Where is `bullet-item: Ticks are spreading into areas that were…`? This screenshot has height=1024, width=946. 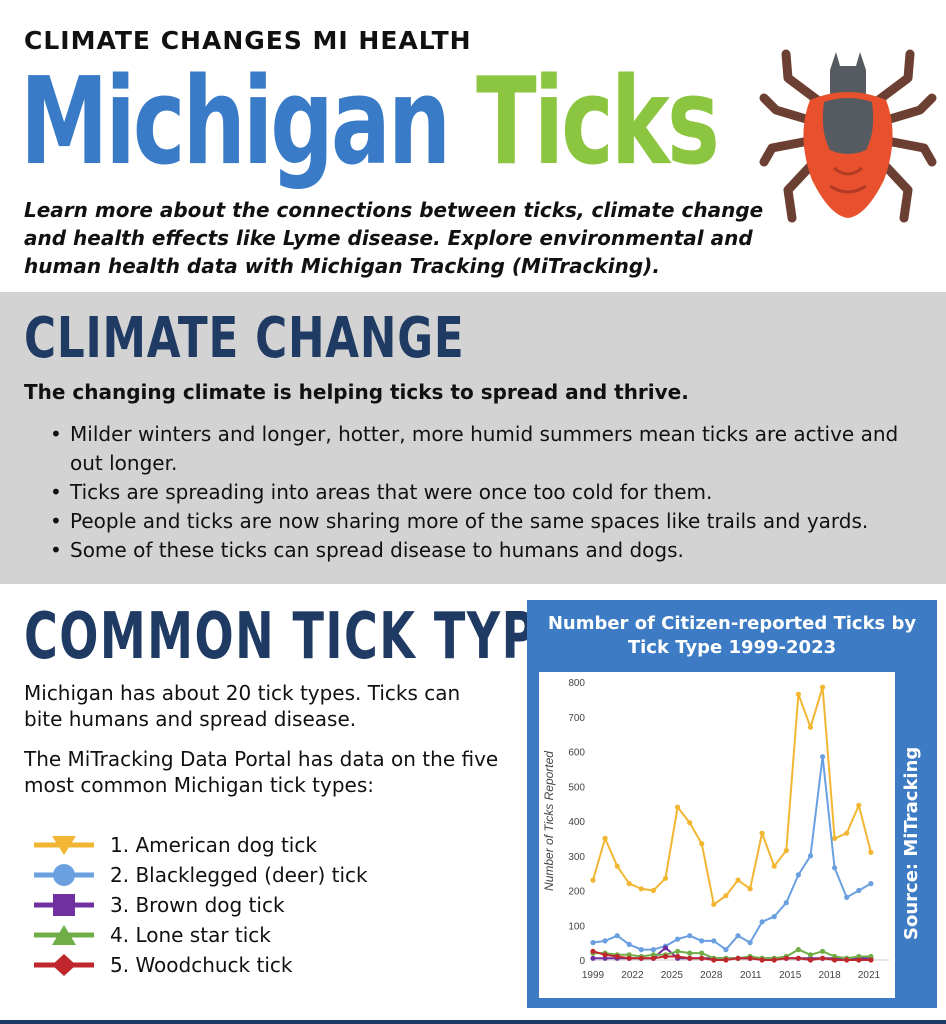
bullet-item: Ticks are spreading into areas that were… is located at coordinates (486, 492).